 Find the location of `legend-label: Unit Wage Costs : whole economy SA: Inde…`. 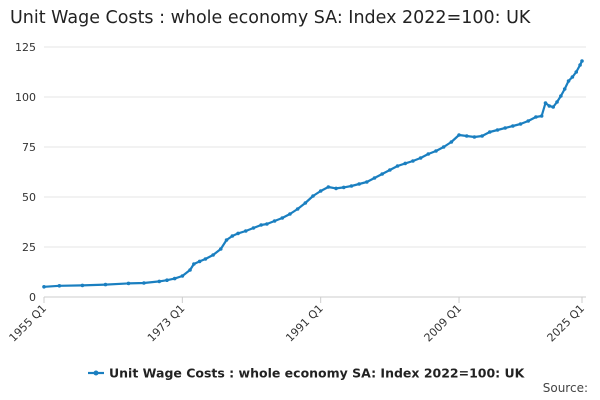

legend-label: Unit Wage Costs : whole economy SA: Inde… is located at coordinates (317, 373).